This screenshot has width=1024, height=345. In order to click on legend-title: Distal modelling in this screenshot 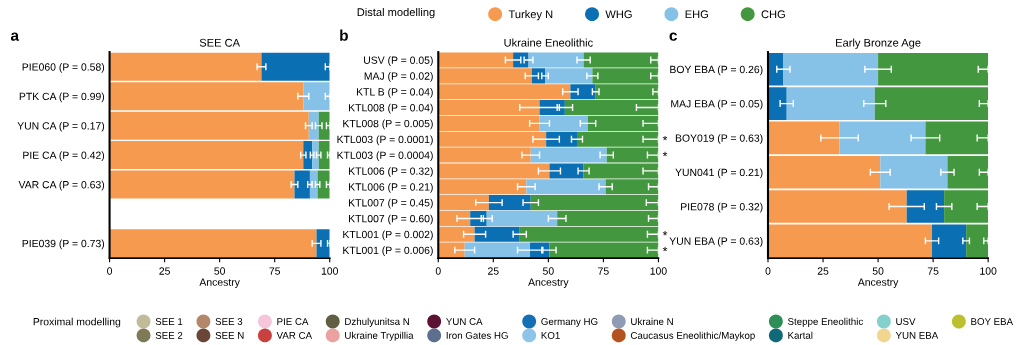, I will do `click(396, 13)`.